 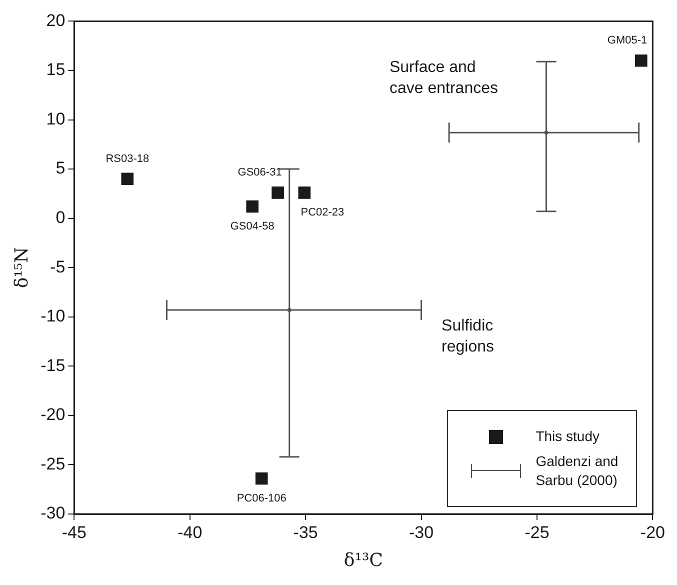 I want to click on y-tick-label: 20, so click(x=56, y=20).